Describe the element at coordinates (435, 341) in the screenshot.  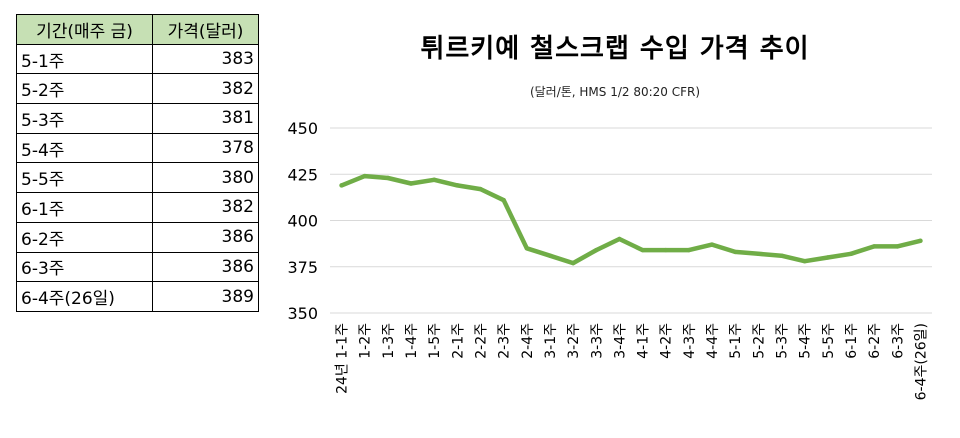
I see `x-tick-label: 1-5주` at that location.